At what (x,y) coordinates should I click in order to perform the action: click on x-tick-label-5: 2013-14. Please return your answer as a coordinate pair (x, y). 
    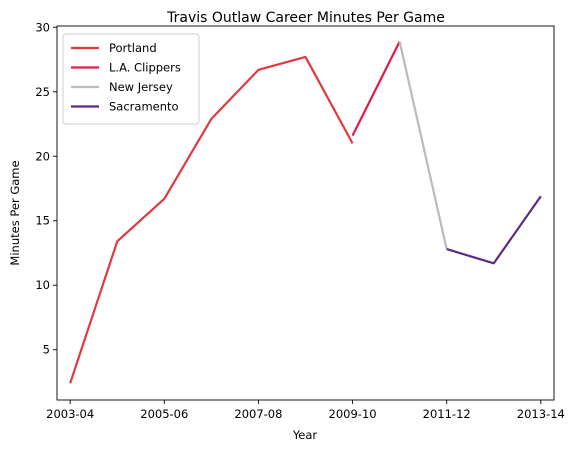
    Looking at the image, I should click on (541, 414).